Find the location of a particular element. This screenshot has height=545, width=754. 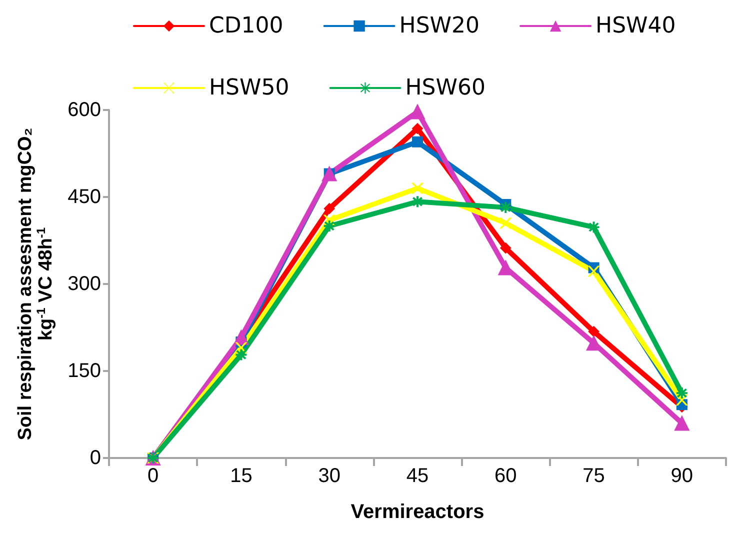

x-tick-label: 60 is located at coordinates (505, 476).